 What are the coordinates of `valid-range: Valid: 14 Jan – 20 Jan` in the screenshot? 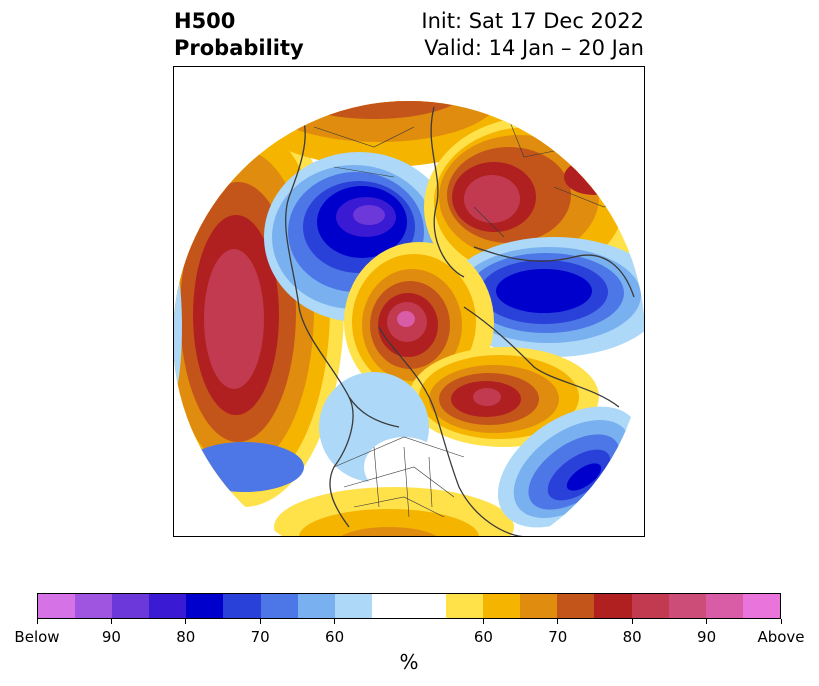 It's located at (534, 48).